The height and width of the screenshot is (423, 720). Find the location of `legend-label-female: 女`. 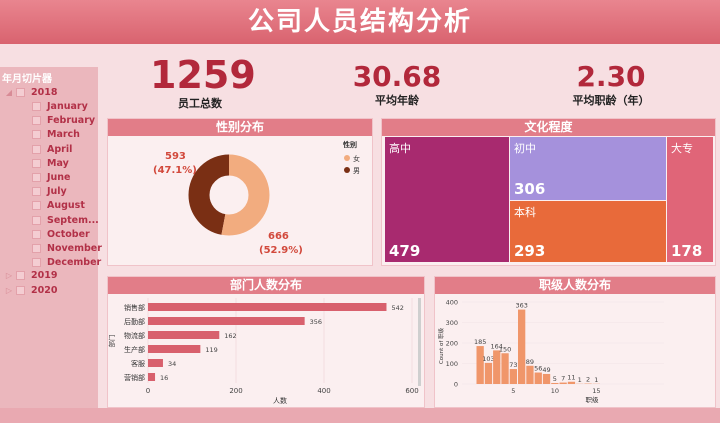

legend-label-female: 女 is located at coordinates (356, 158).